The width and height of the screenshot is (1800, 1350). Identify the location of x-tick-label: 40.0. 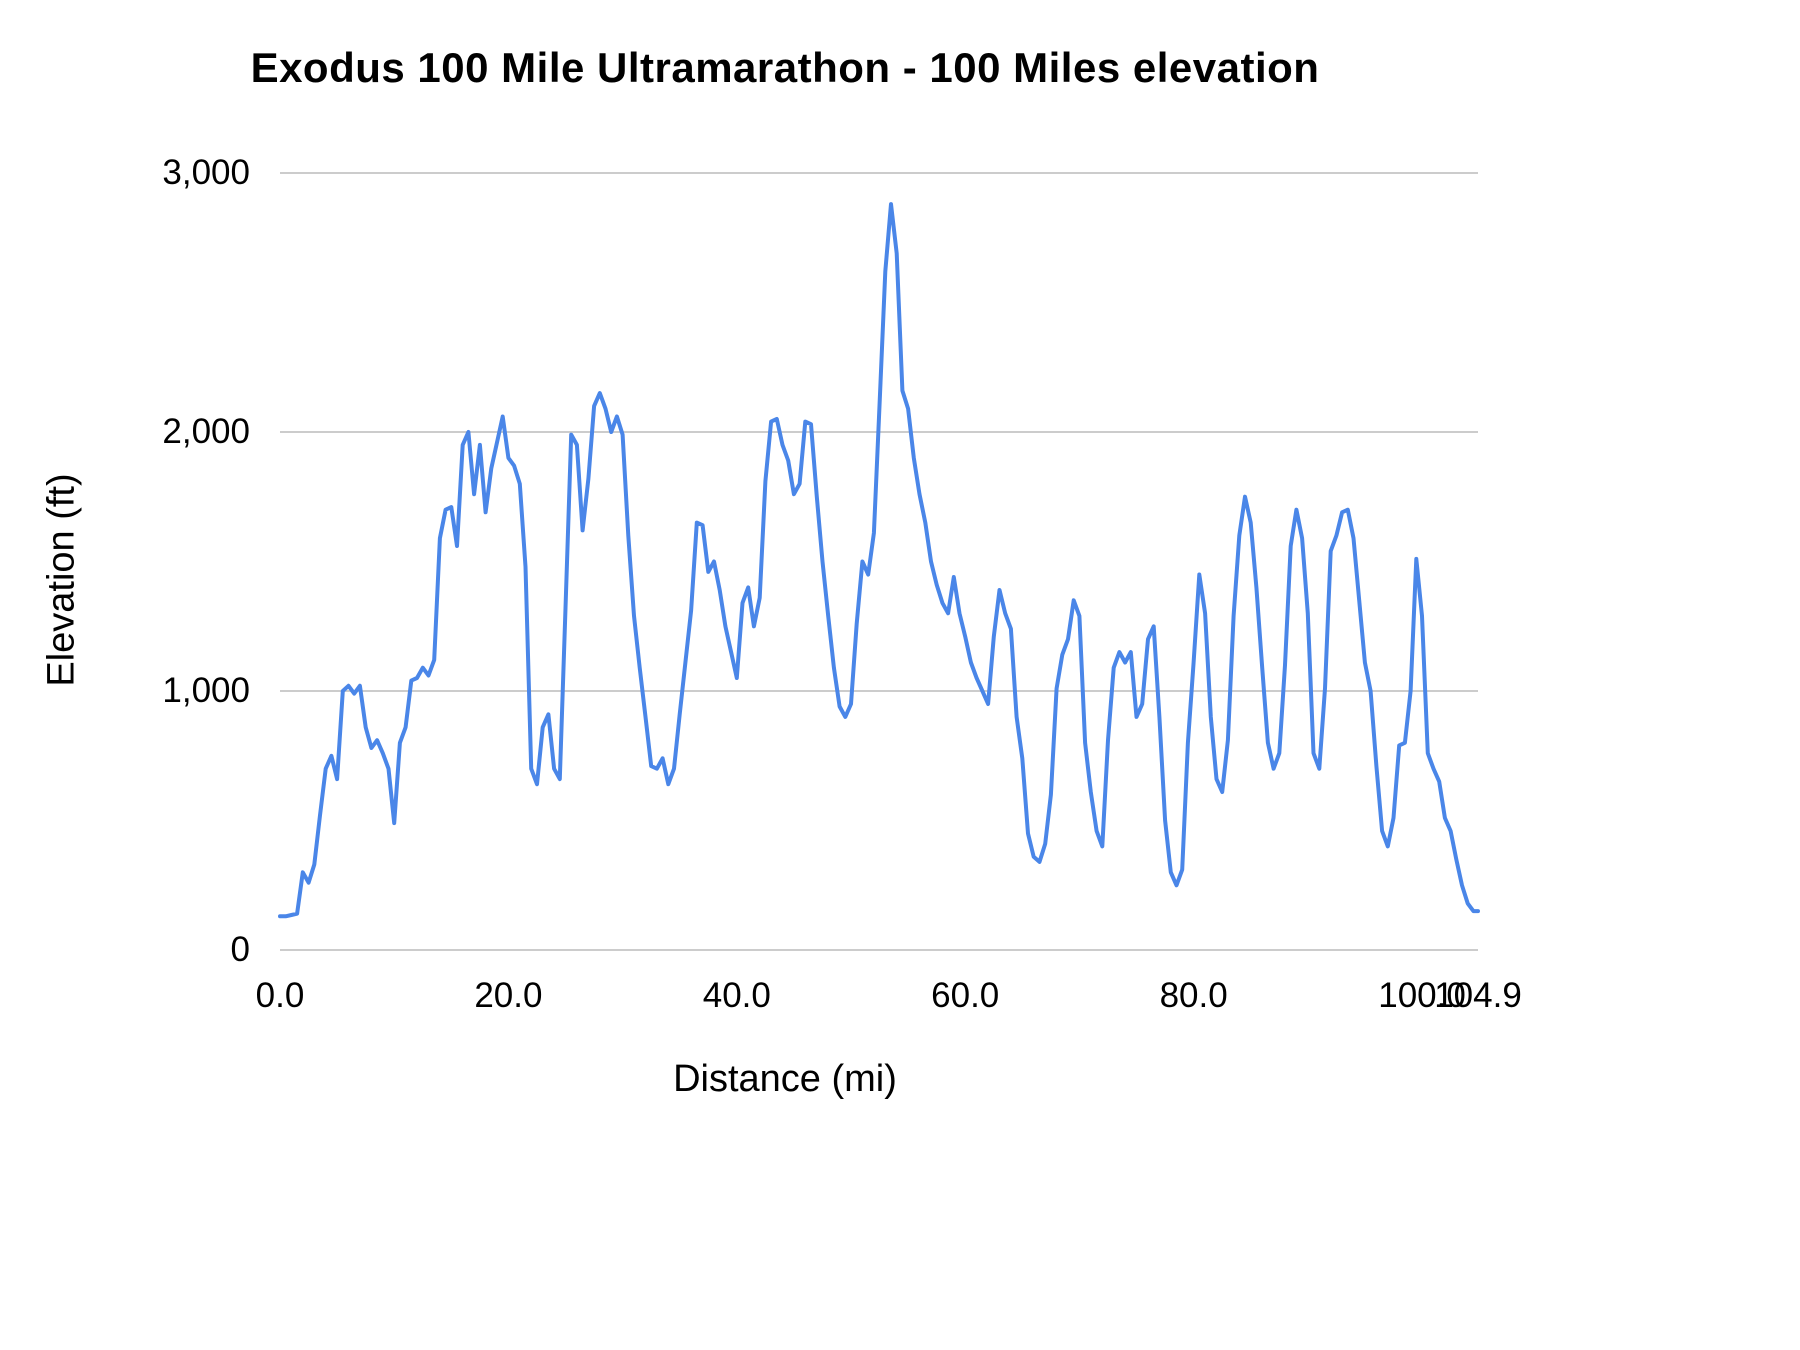
(736, 995).